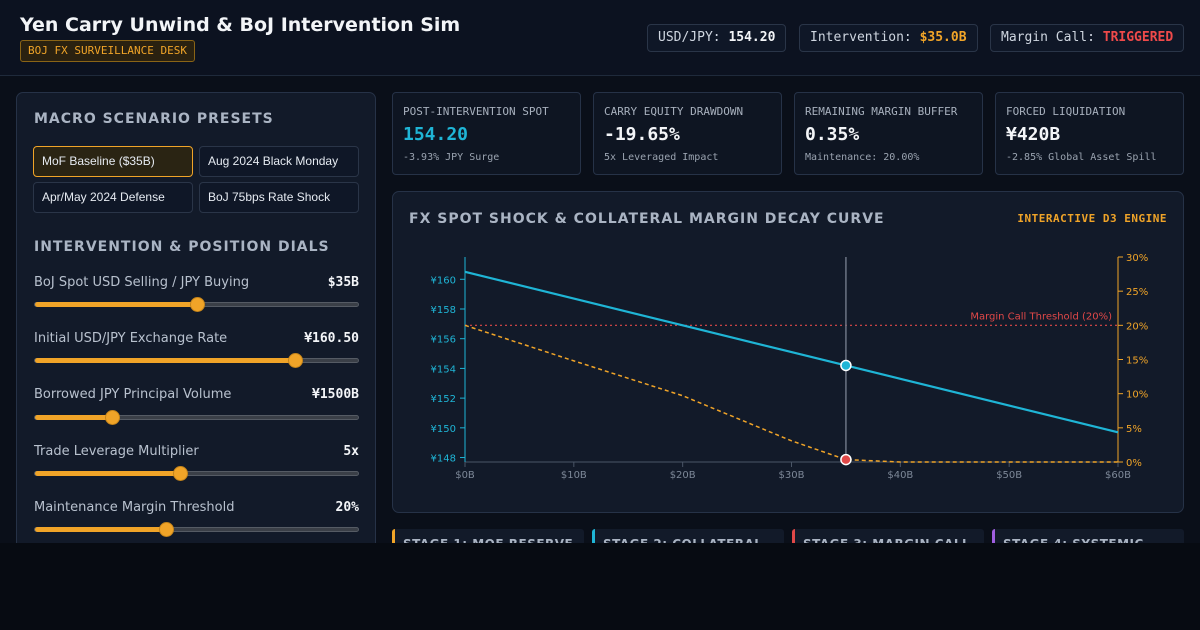 This screenshot has height=630, width=1200. I want to click on y-tick-label: ¥160, so click(443, 280).